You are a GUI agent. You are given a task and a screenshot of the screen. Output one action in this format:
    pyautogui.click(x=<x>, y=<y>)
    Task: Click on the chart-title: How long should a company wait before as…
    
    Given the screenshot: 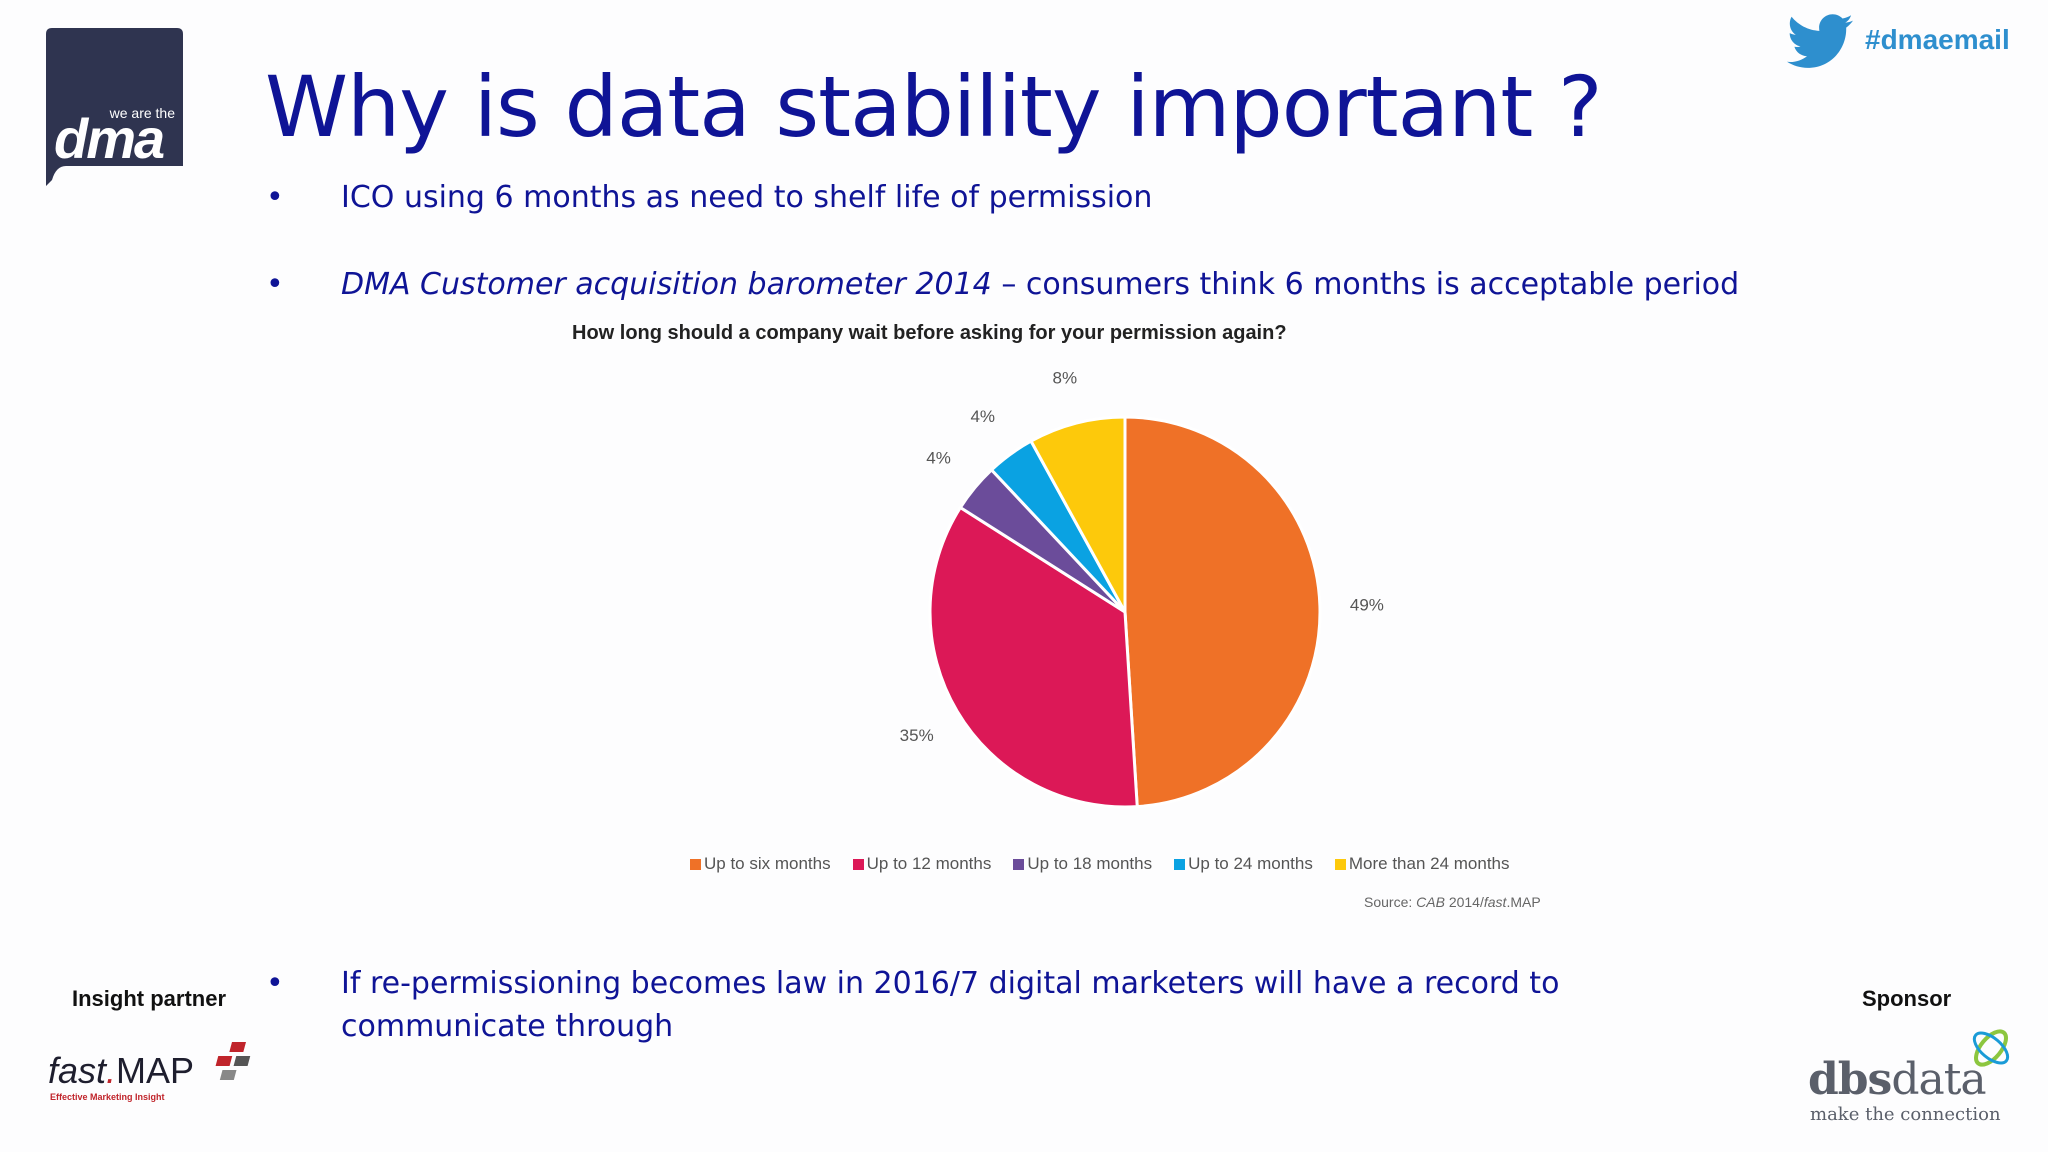 What is the action you would take?
    pyautogui.click(x=929, y=333)
    